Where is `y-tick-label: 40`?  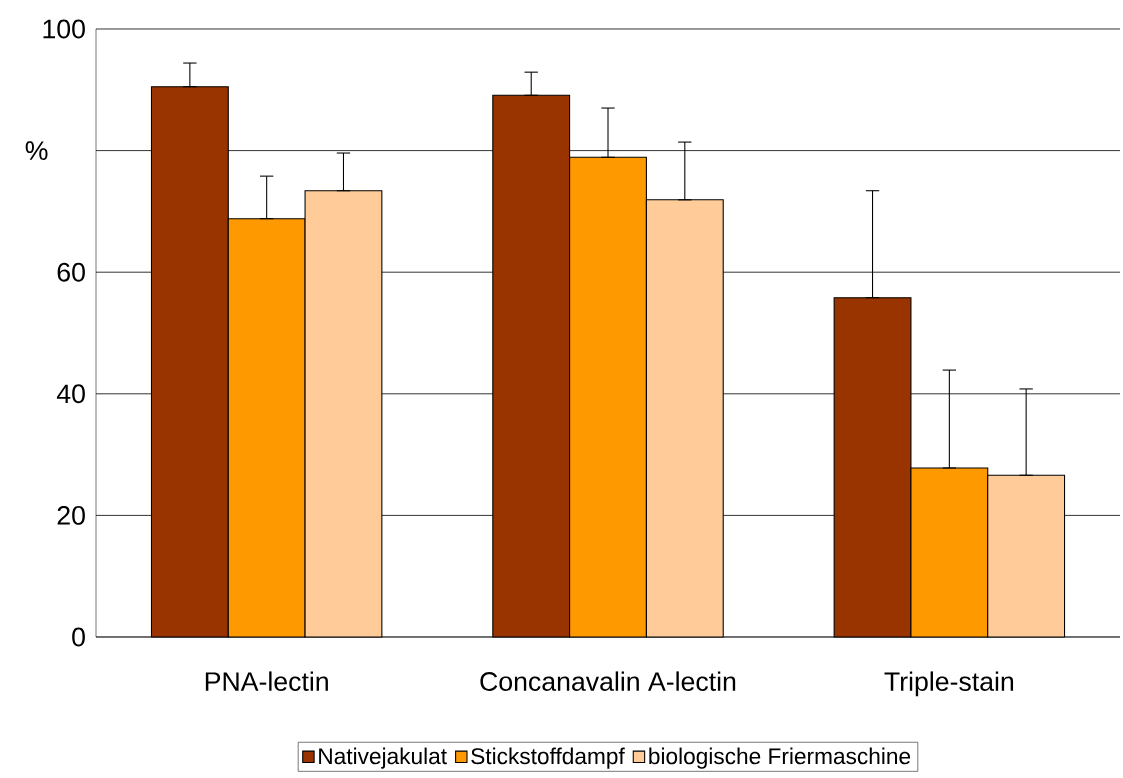
y-tick-label: 40 is located at coordinates (70, 394).